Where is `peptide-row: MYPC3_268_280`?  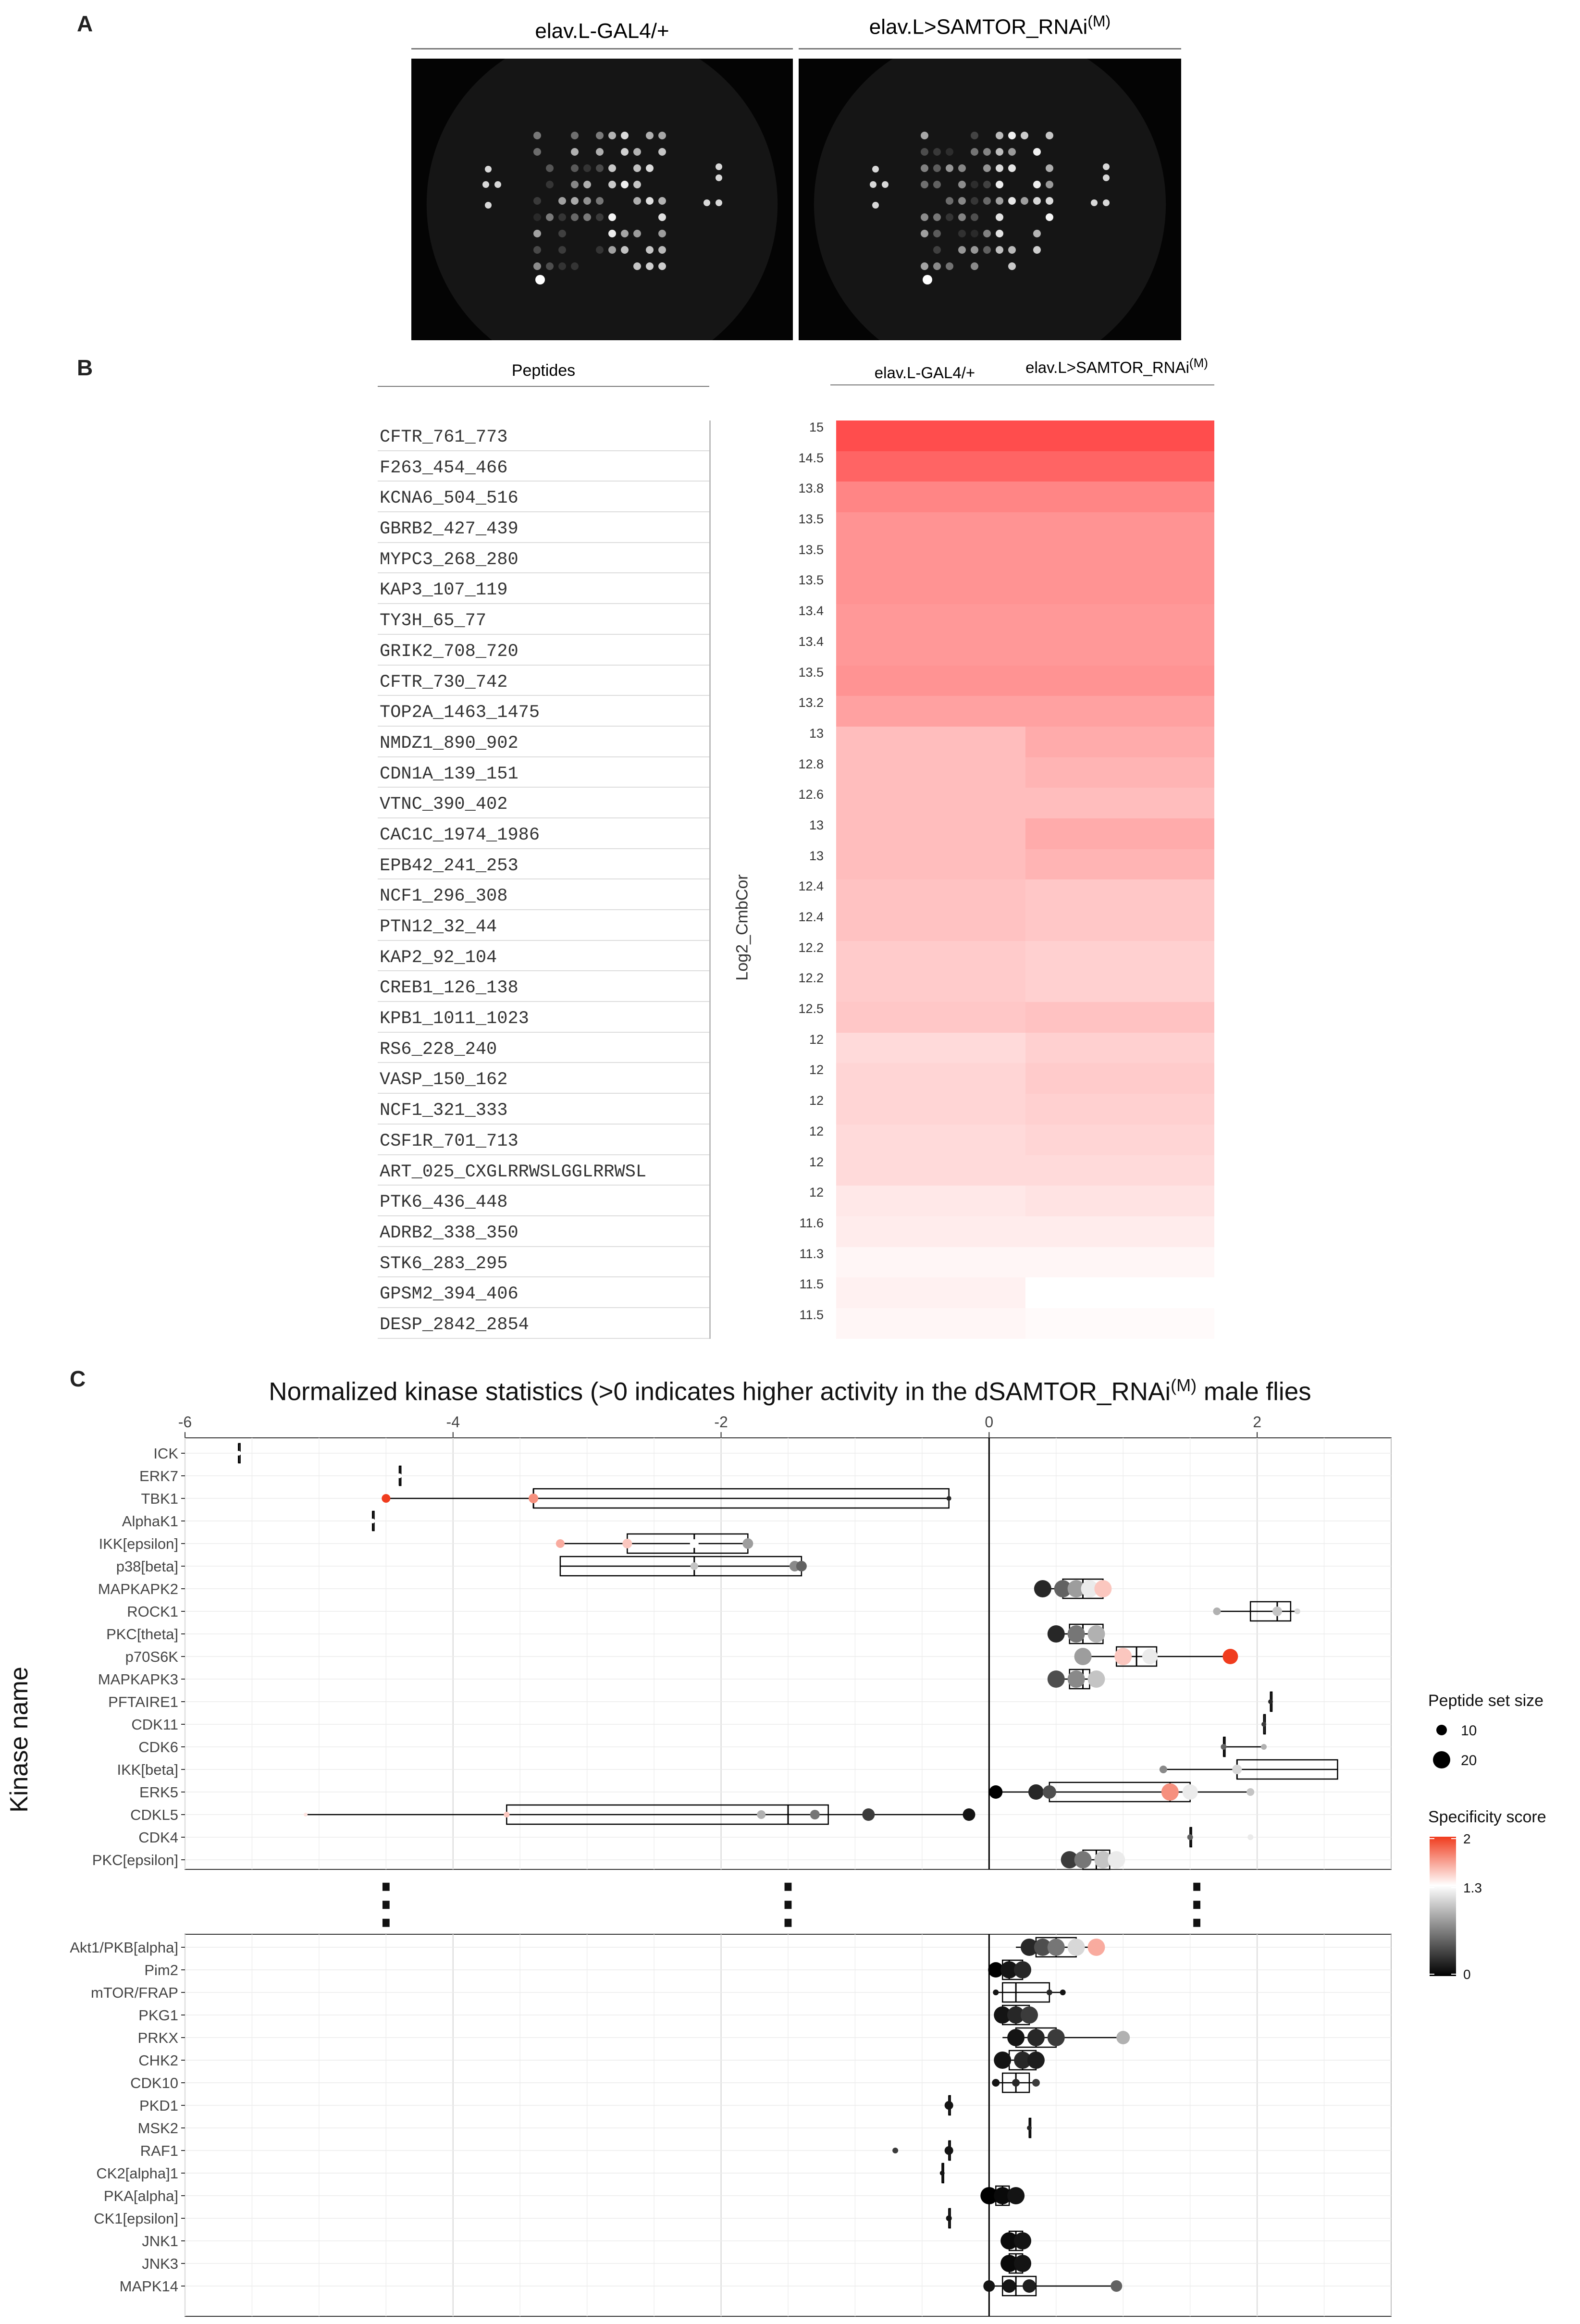
peptide-row: MYPC3_268_280 is located at coordinates (543, 558).